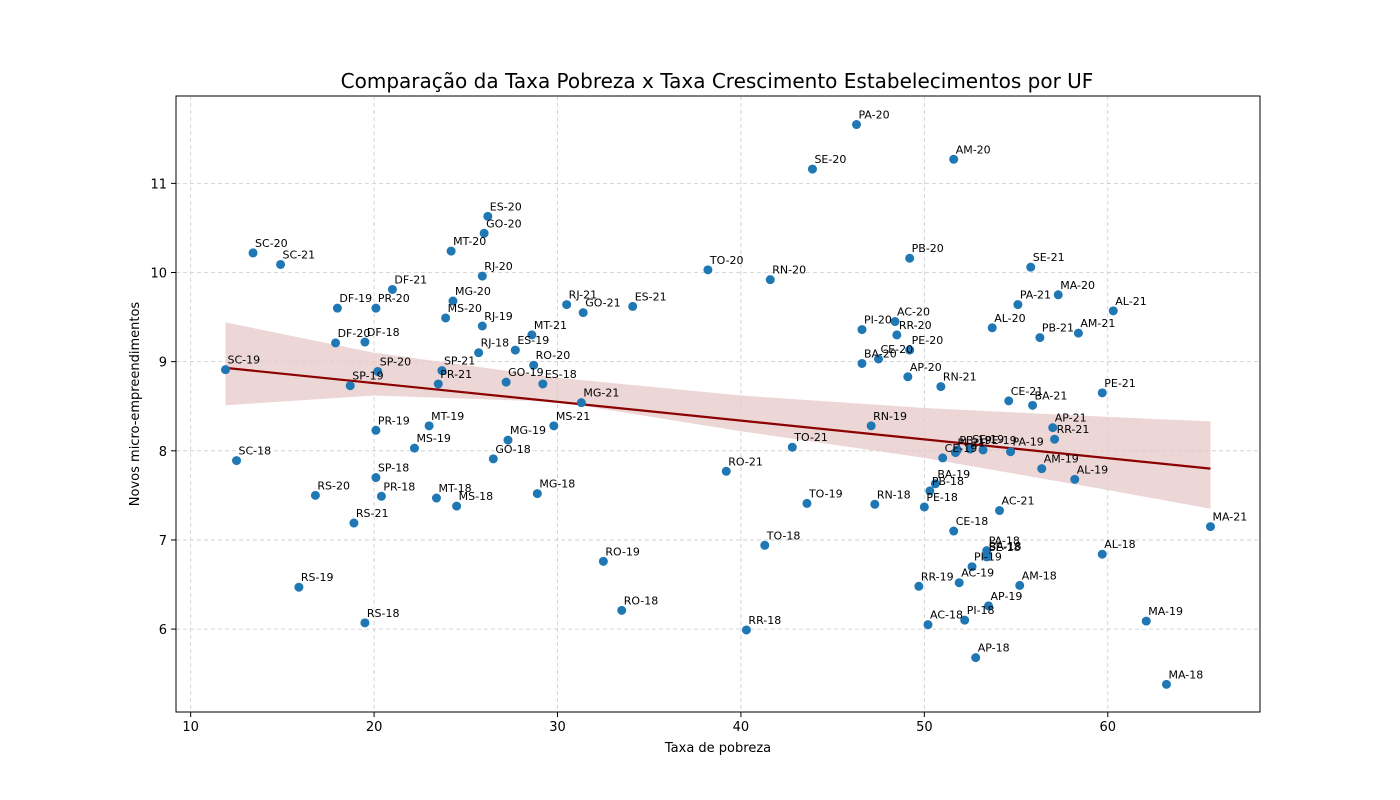  What do you see at coordinates (641, 600) in the screenshot?
I see `point-label-ro-18: RO-18` at bounding box center [641, 600].